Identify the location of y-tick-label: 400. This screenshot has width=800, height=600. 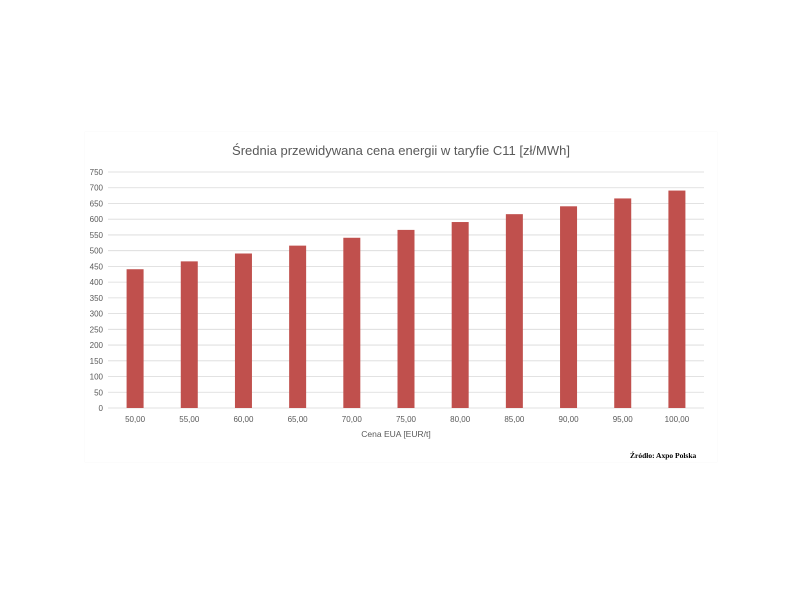
(97, 282).